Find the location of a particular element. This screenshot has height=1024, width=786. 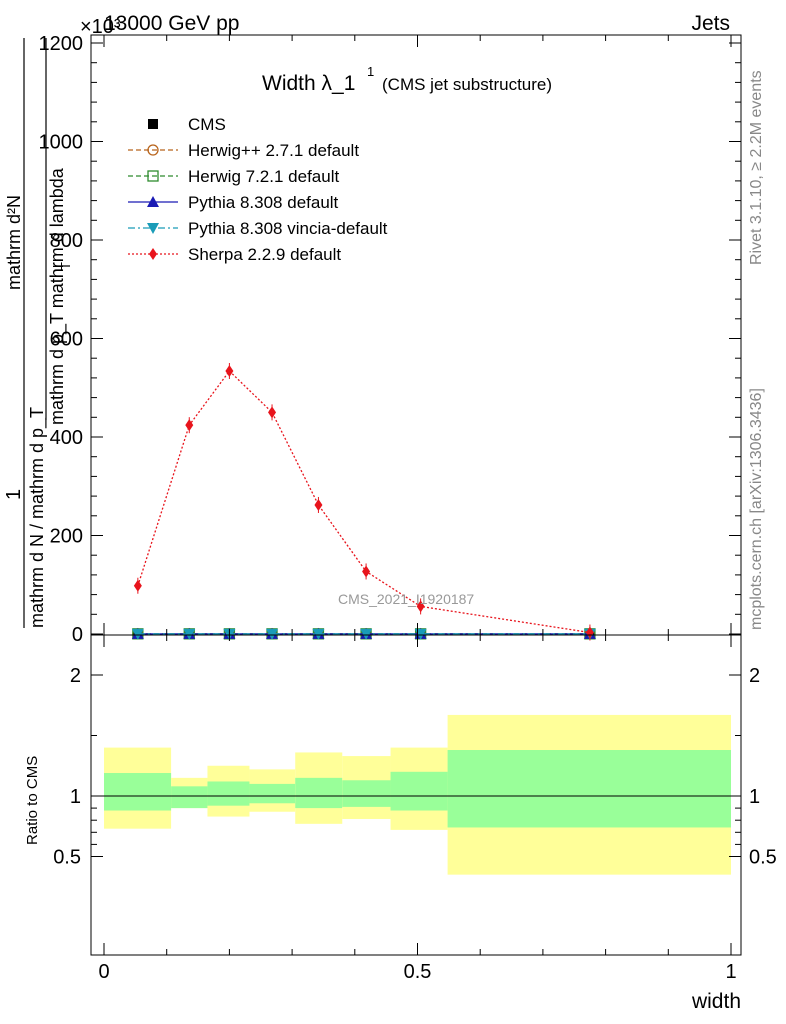

ratio-y-axis-label: Ratio to CMS is located at coordinates (32, 800).